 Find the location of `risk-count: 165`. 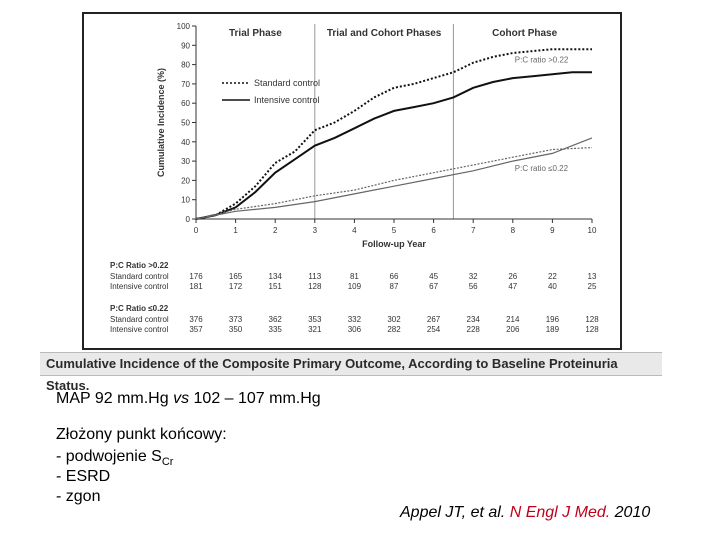

risk-count: 165 is located at coordinates (236, 276).